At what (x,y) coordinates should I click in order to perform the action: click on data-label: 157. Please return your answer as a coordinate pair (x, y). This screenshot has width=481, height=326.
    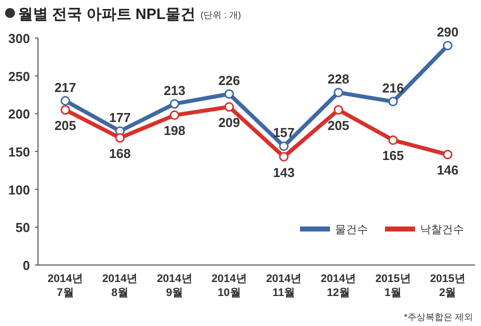
    Looking at the image, I should click on (283, 132).